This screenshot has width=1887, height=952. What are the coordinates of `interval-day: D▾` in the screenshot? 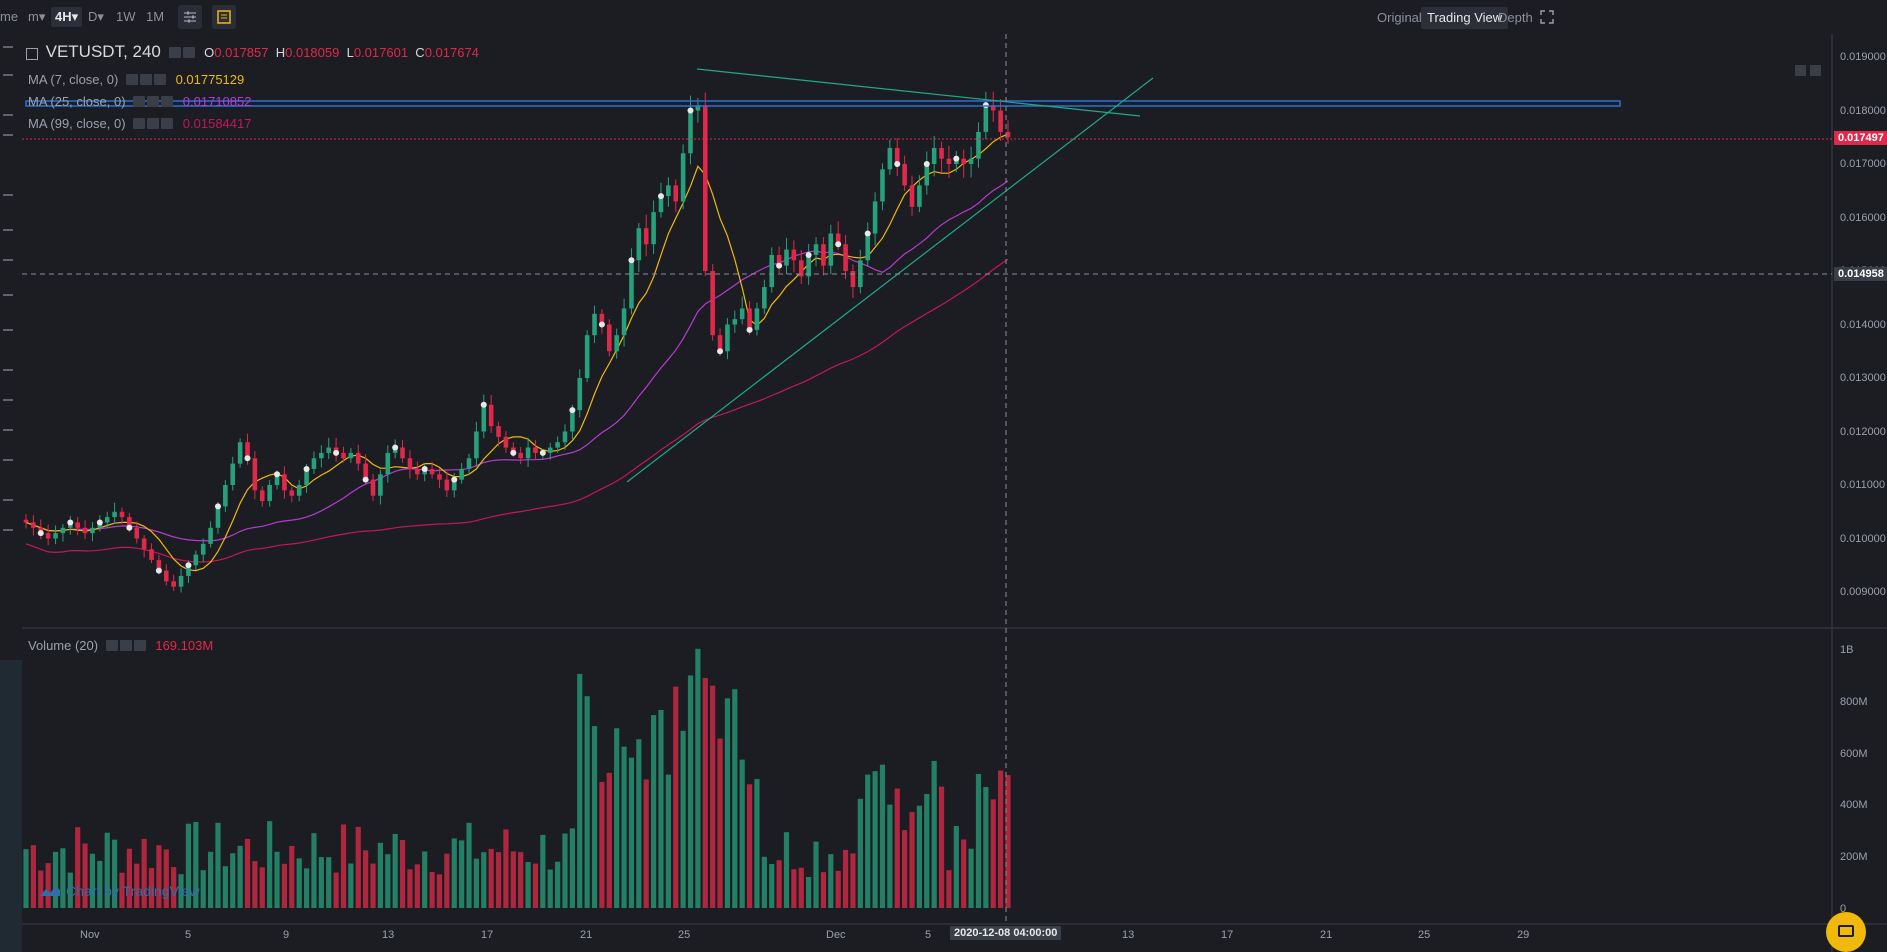 It's located at (96, 16).